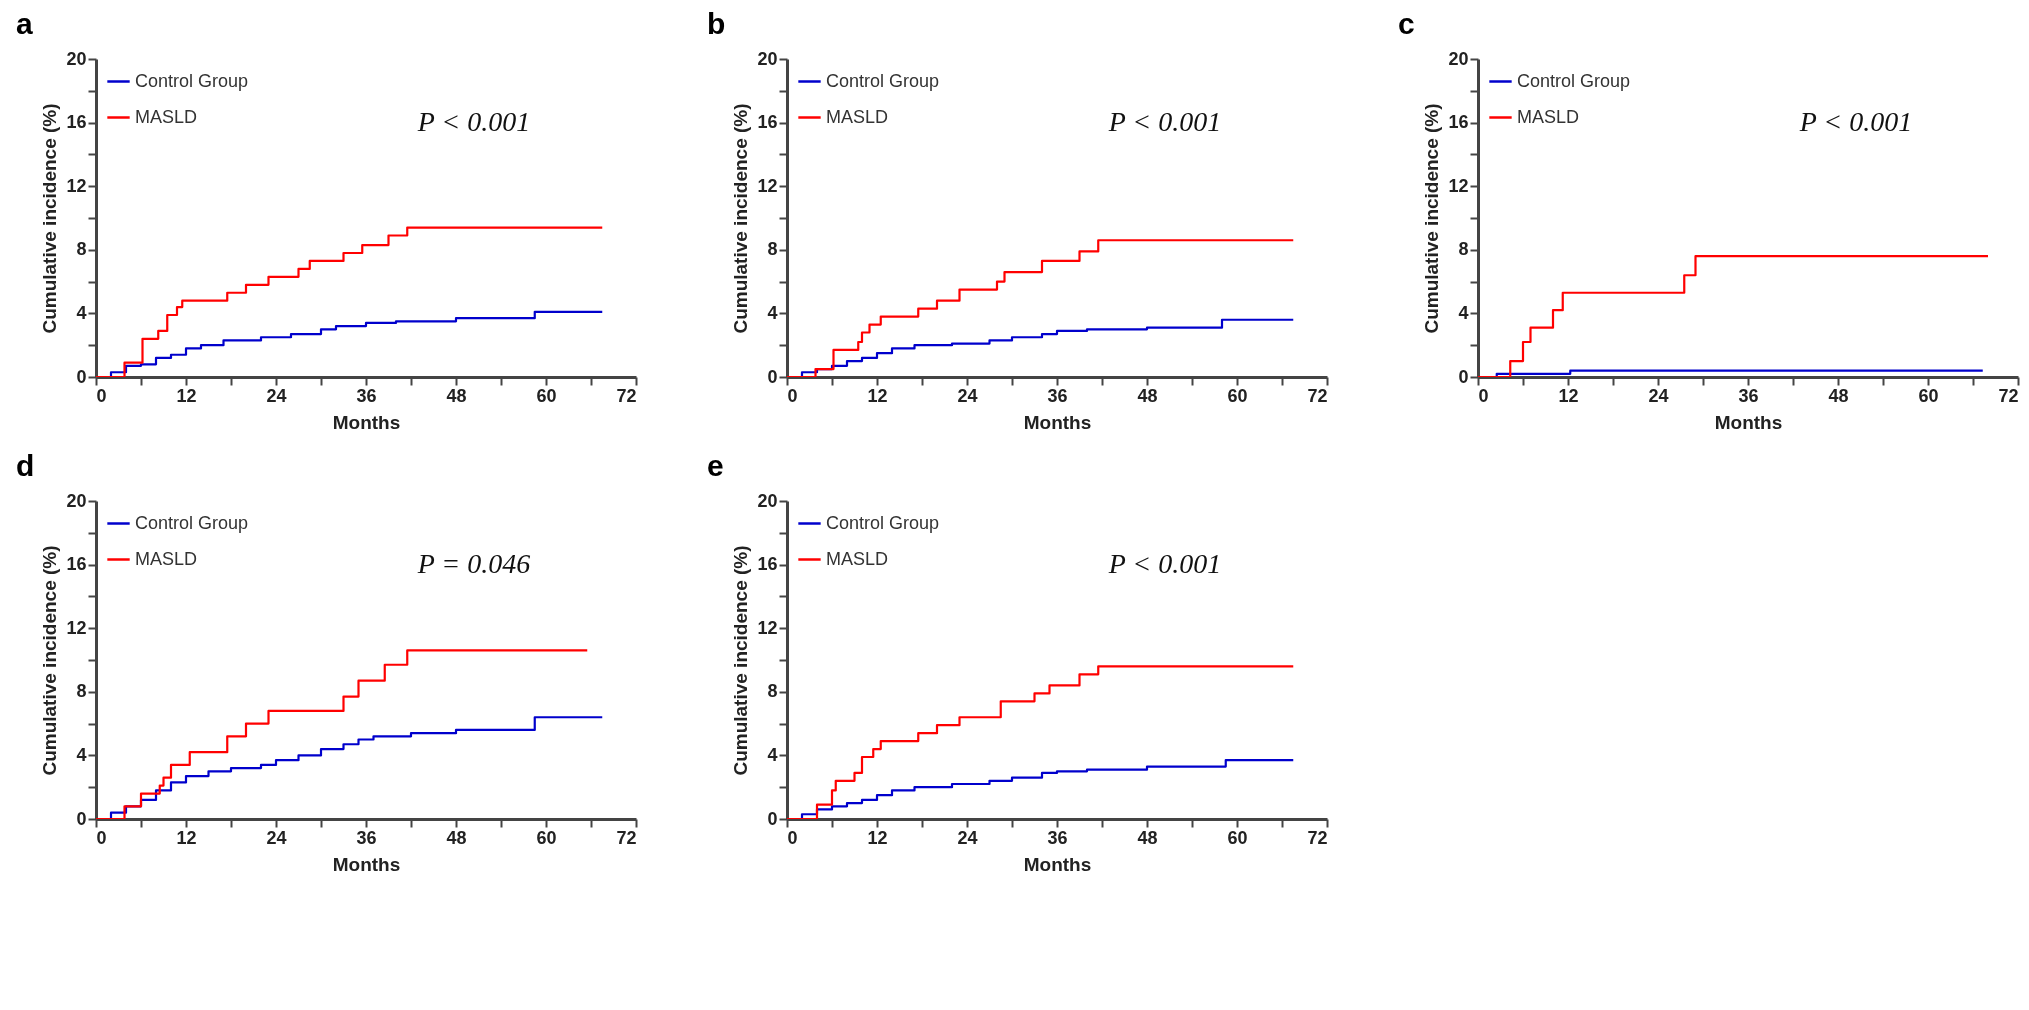 This screenshot has width=2029, height=1010. What do you see at coordinates (1406, 23) in the screenshot?
I see `chart-title: c` at bounding box center [1406, 23].